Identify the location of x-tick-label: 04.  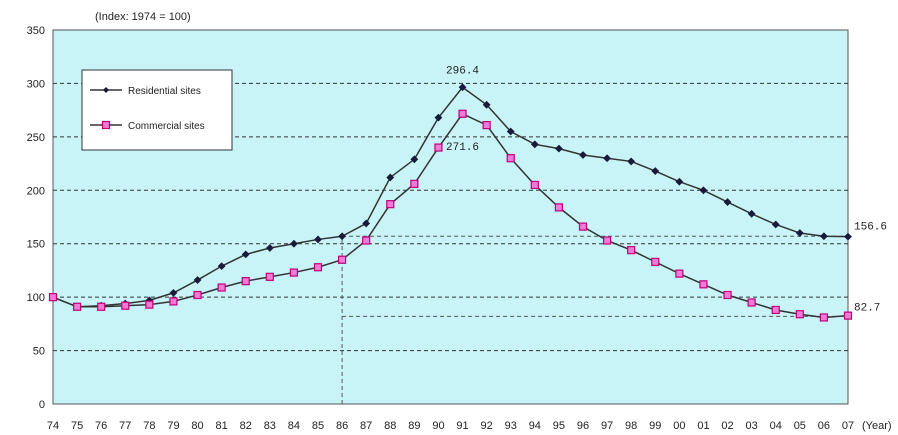
(776, 426).